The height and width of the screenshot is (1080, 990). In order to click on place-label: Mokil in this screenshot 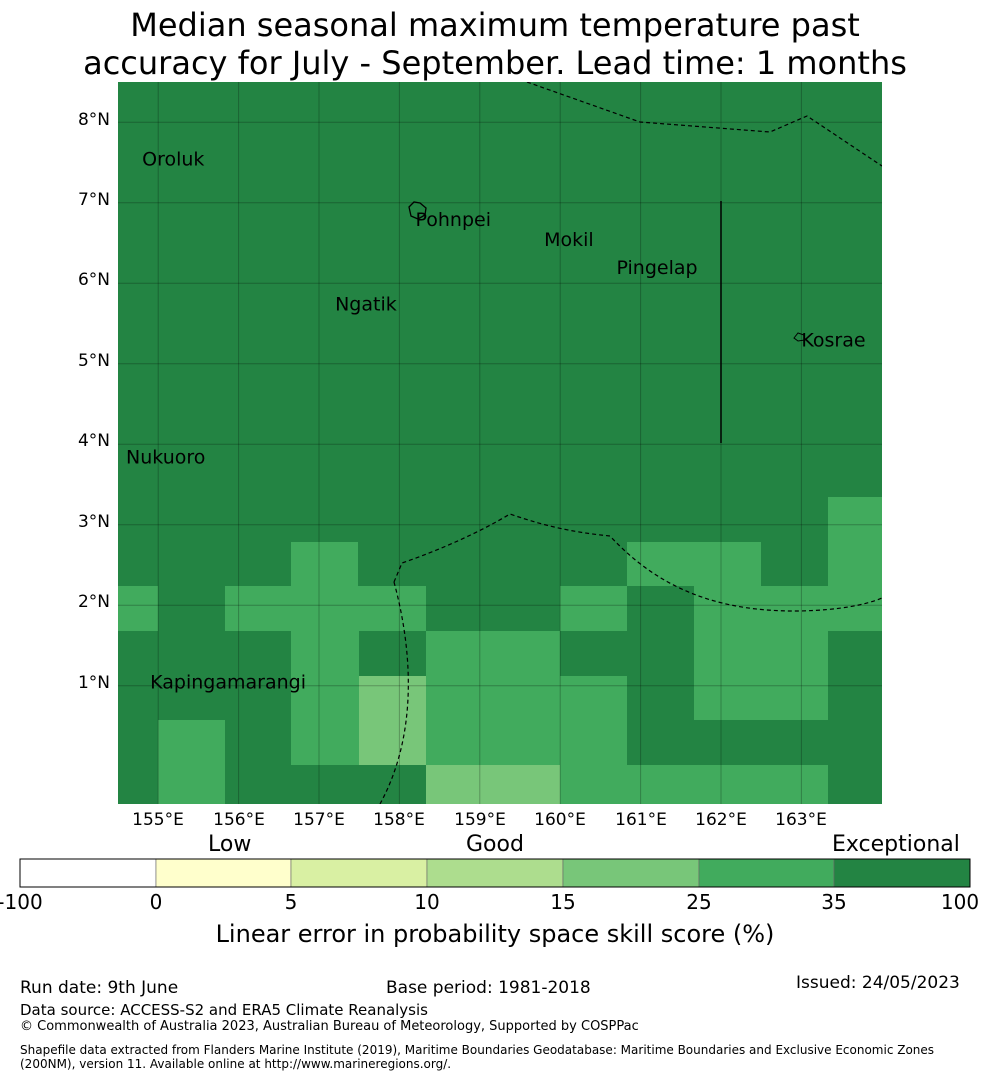, I will do `click(569, 240)`.